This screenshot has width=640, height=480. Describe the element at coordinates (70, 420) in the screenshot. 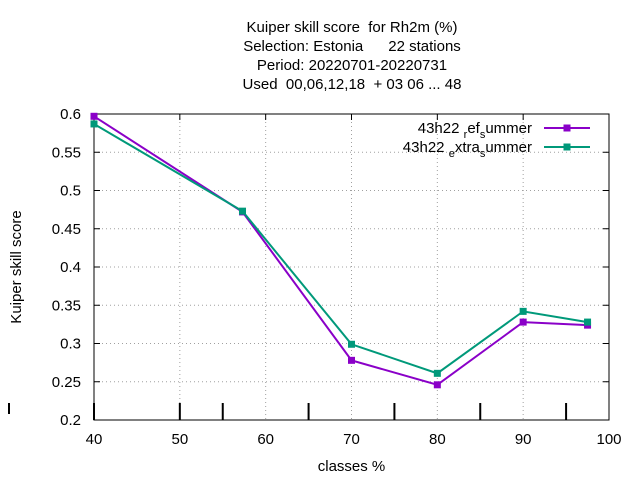

I see `y-tick-label: 0.2` at that location.